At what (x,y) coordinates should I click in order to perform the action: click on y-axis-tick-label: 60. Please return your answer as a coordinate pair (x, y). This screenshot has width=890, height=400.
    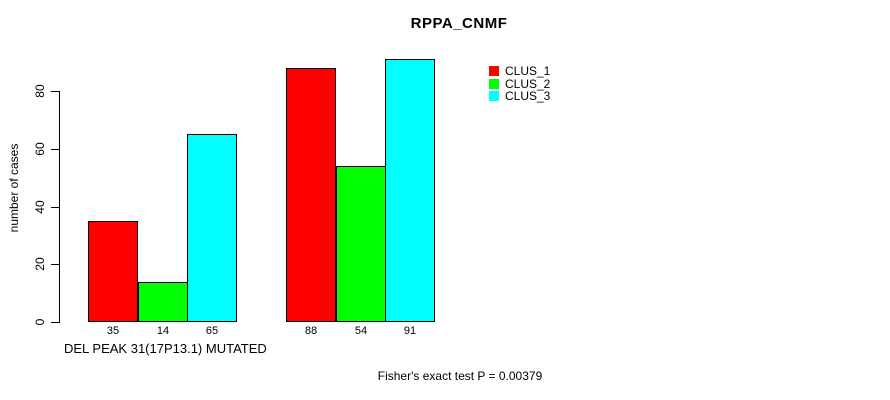
    Looking at the image, I should click on (40, 149).